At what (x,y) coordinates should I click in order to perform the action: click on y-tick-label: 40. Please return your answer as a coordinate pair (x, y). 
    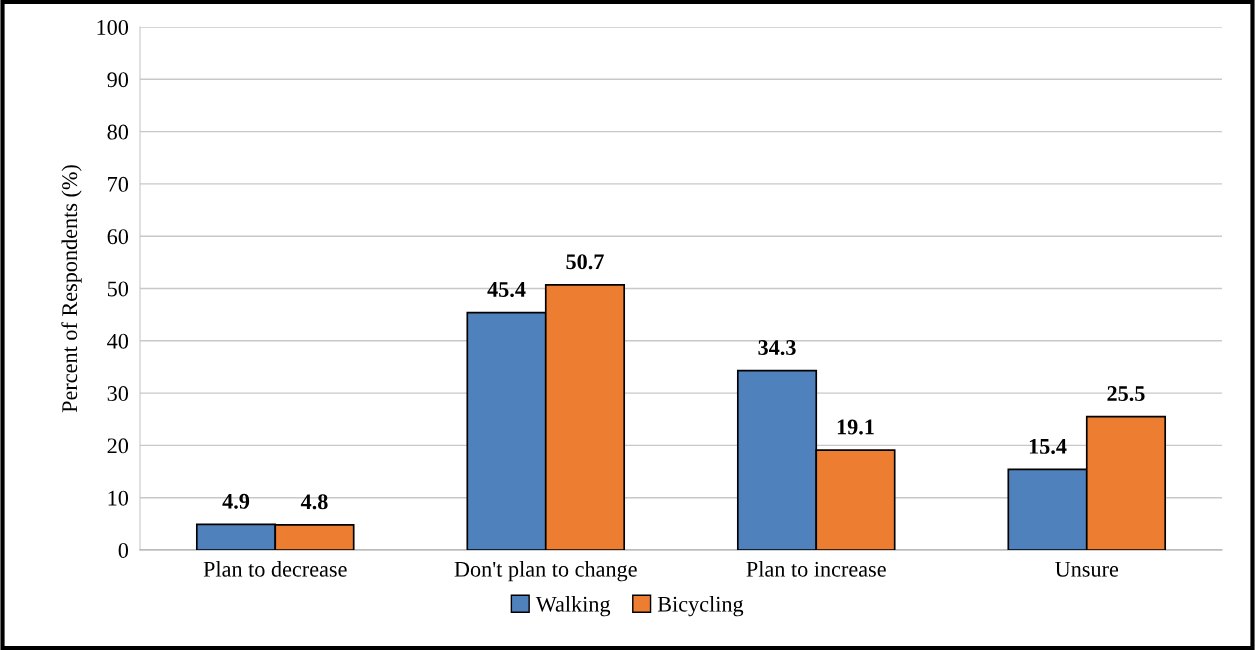
    Looking at the image, I should click on (118, 341).